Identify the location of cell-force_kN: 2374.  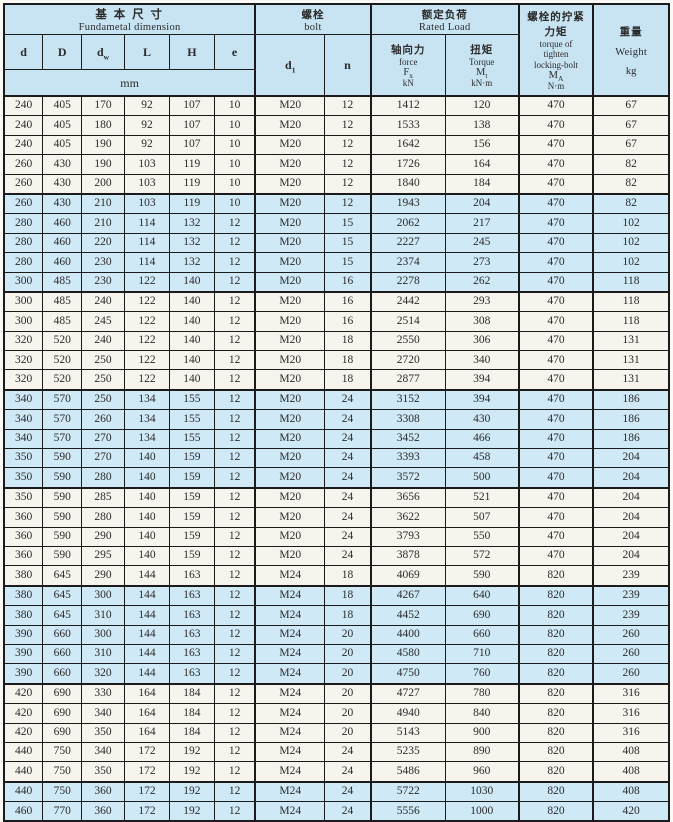
(408, 262).